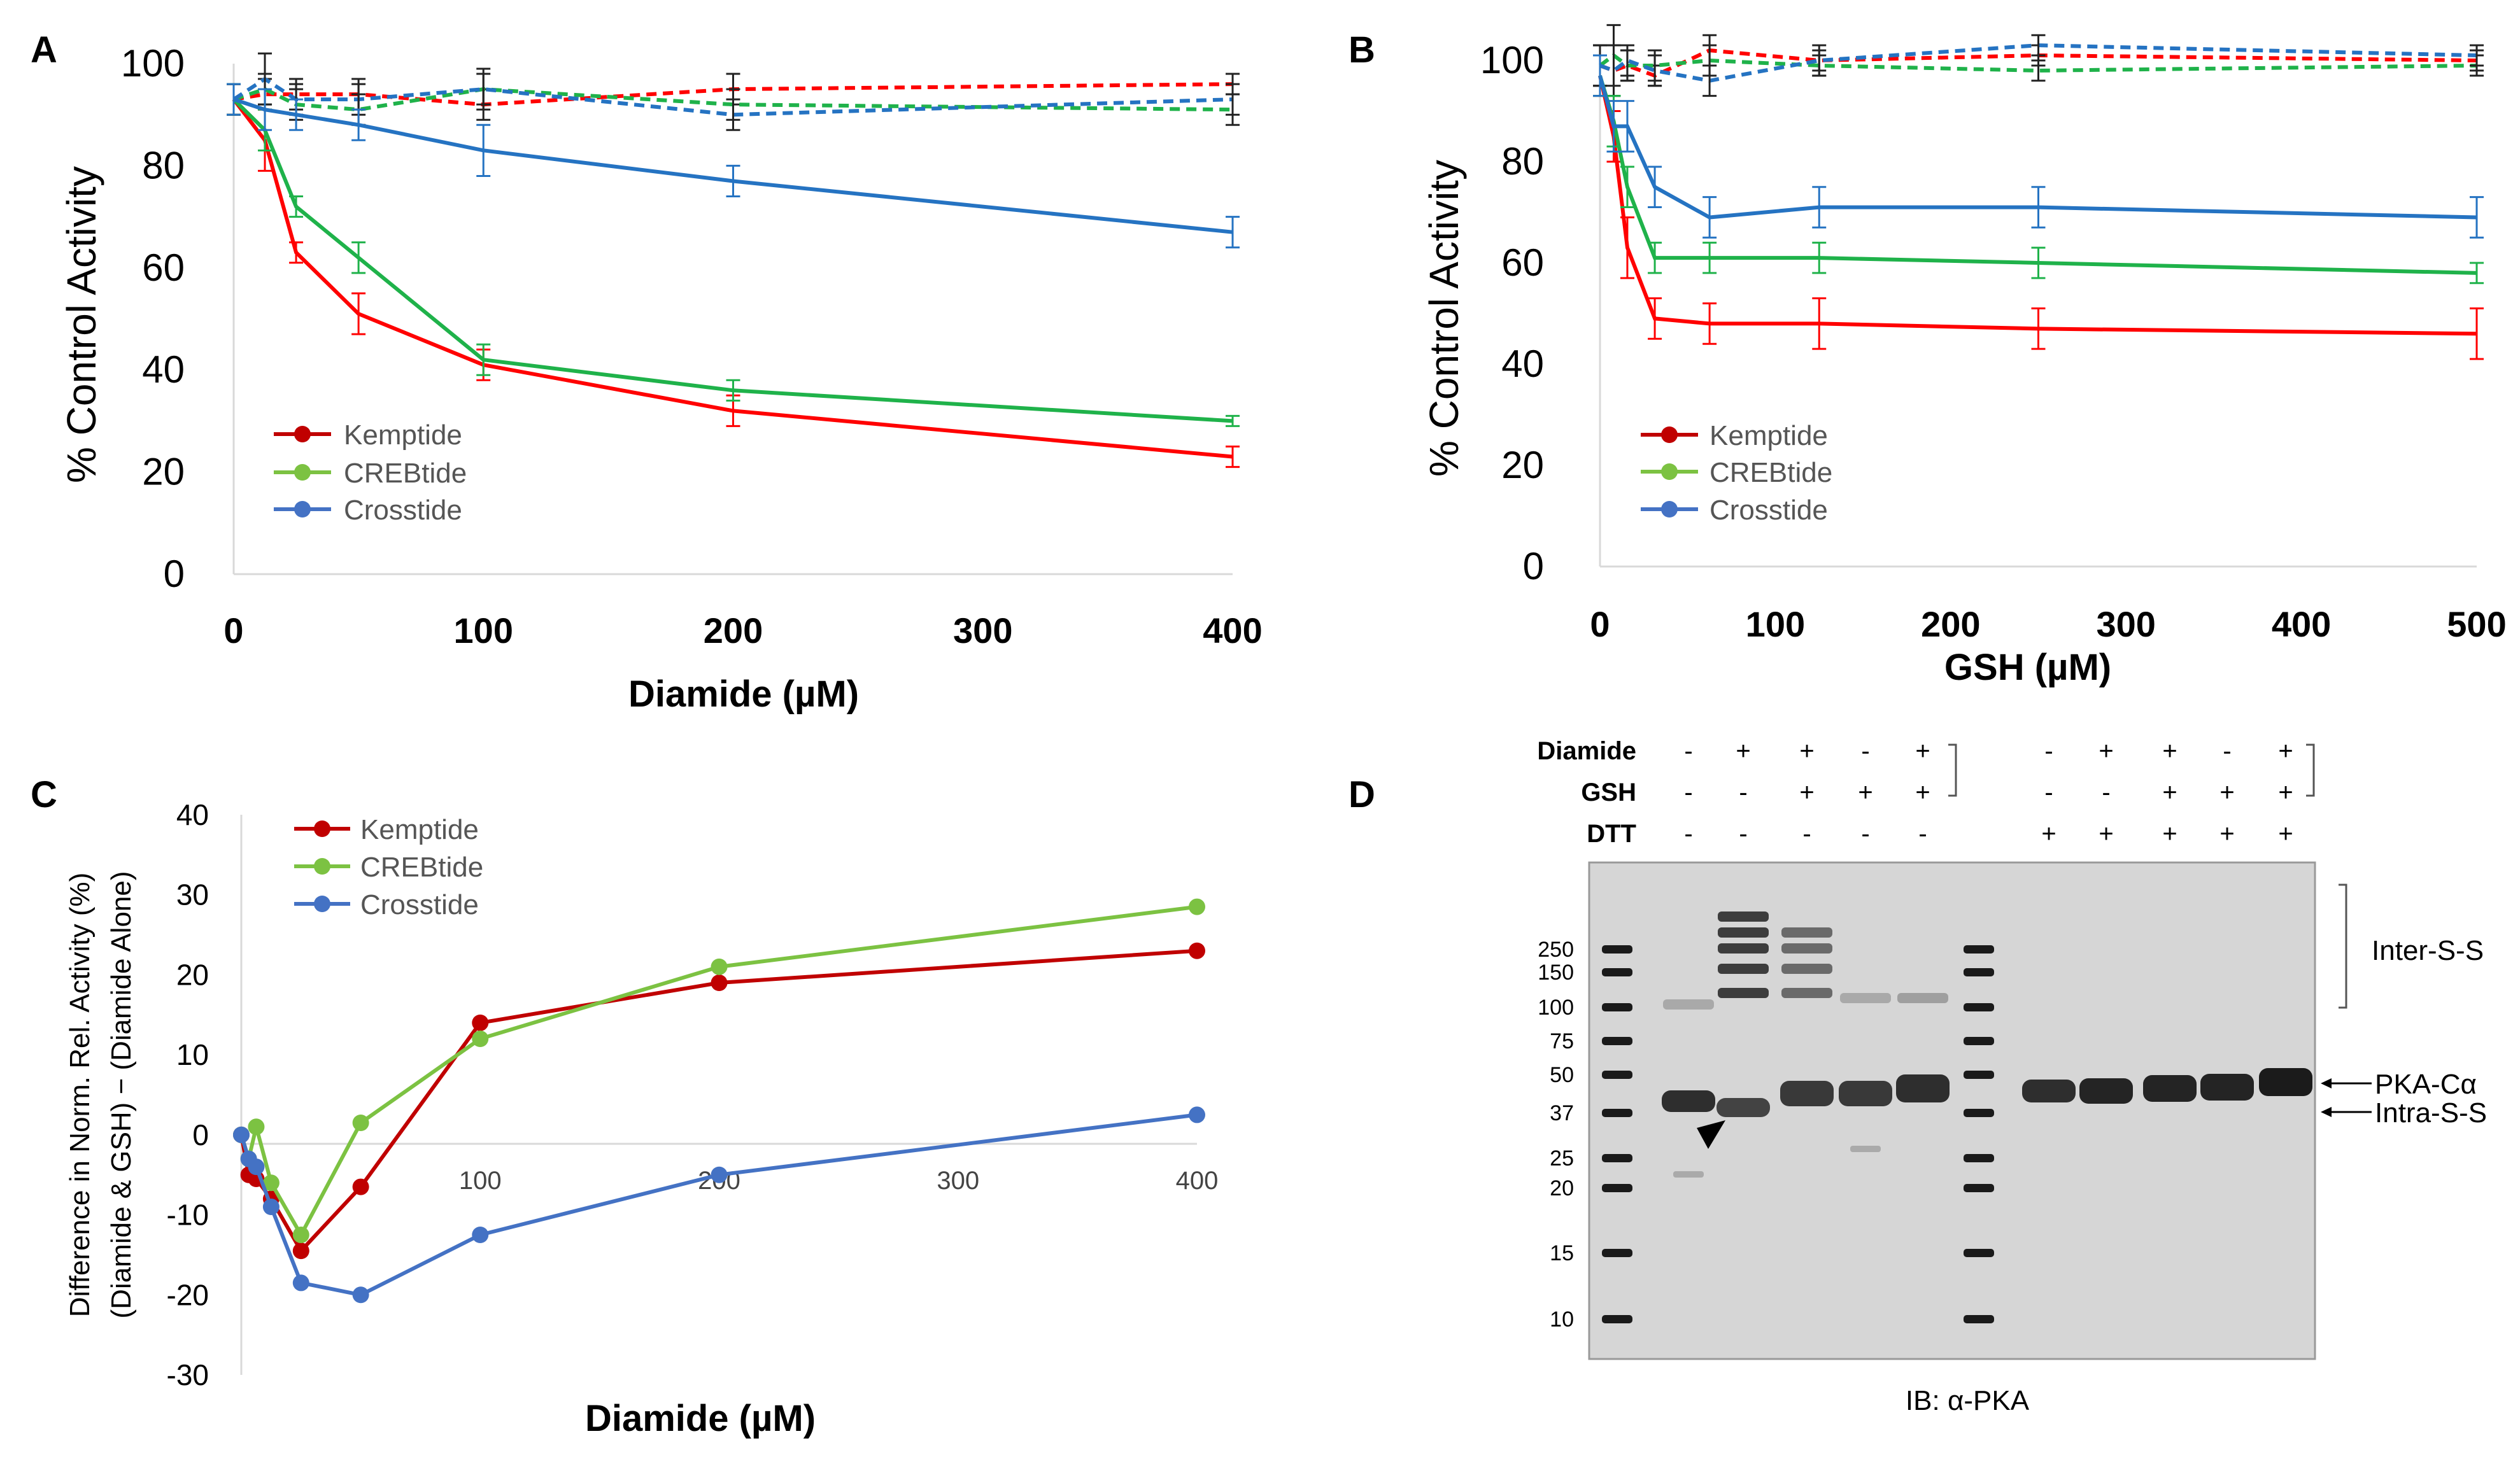 This screenshot has width=2520, height=1464. I want to click on wb-sign-diamide-lane-7: +, so click(2106, 751).